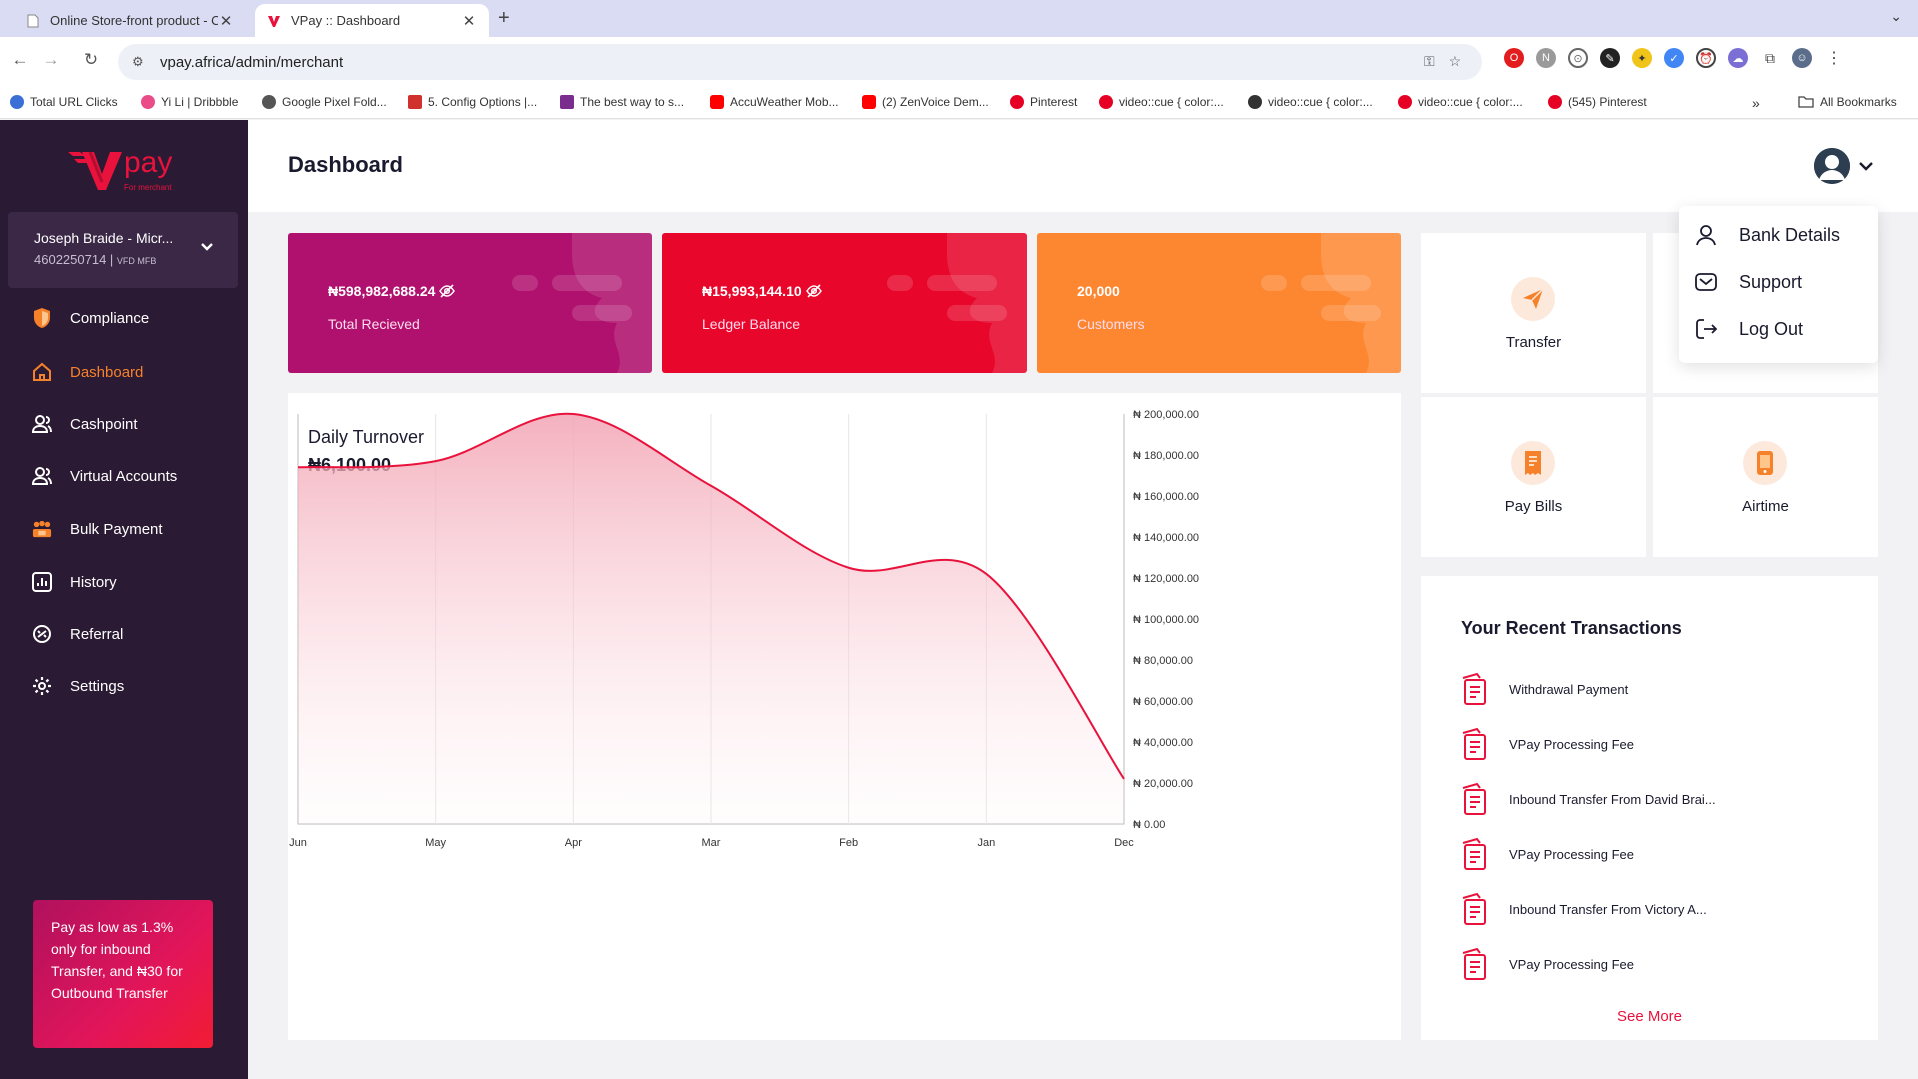  I want to click on extension-icon: ✓, so click(1674, 58).